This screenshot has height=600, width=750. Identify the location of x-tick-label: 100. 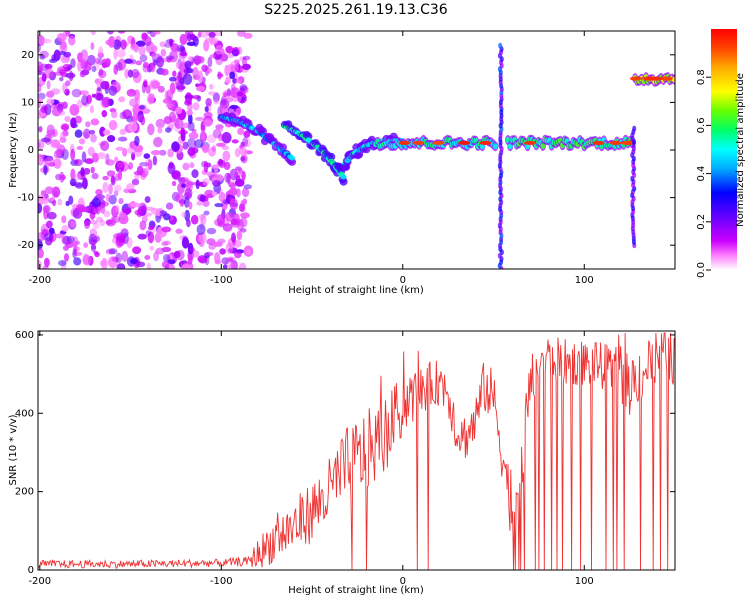
(584, 280).